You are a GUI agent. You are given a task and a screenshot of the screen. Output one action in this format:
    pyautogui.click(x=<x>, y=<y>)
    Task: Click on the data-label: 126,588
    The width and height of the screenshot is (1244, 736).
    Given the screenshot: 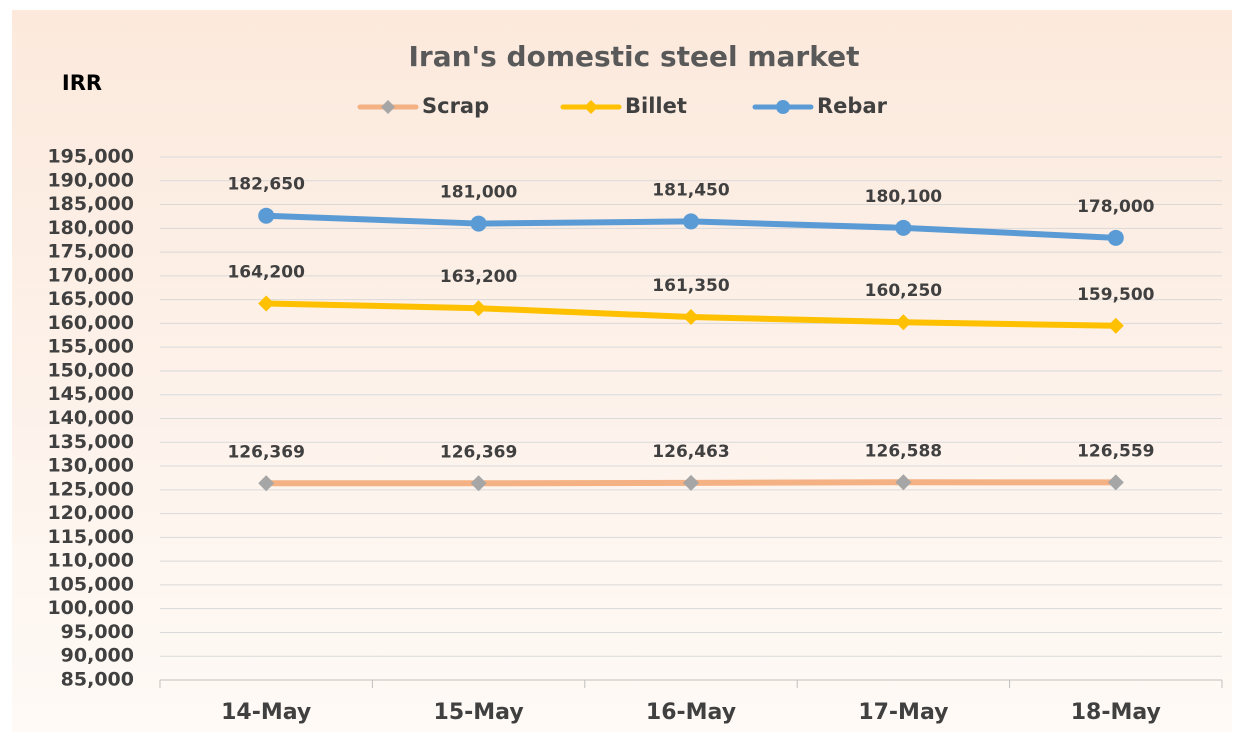 What is the action you would take?
    pyautogui.click(x=903, y=451)
    